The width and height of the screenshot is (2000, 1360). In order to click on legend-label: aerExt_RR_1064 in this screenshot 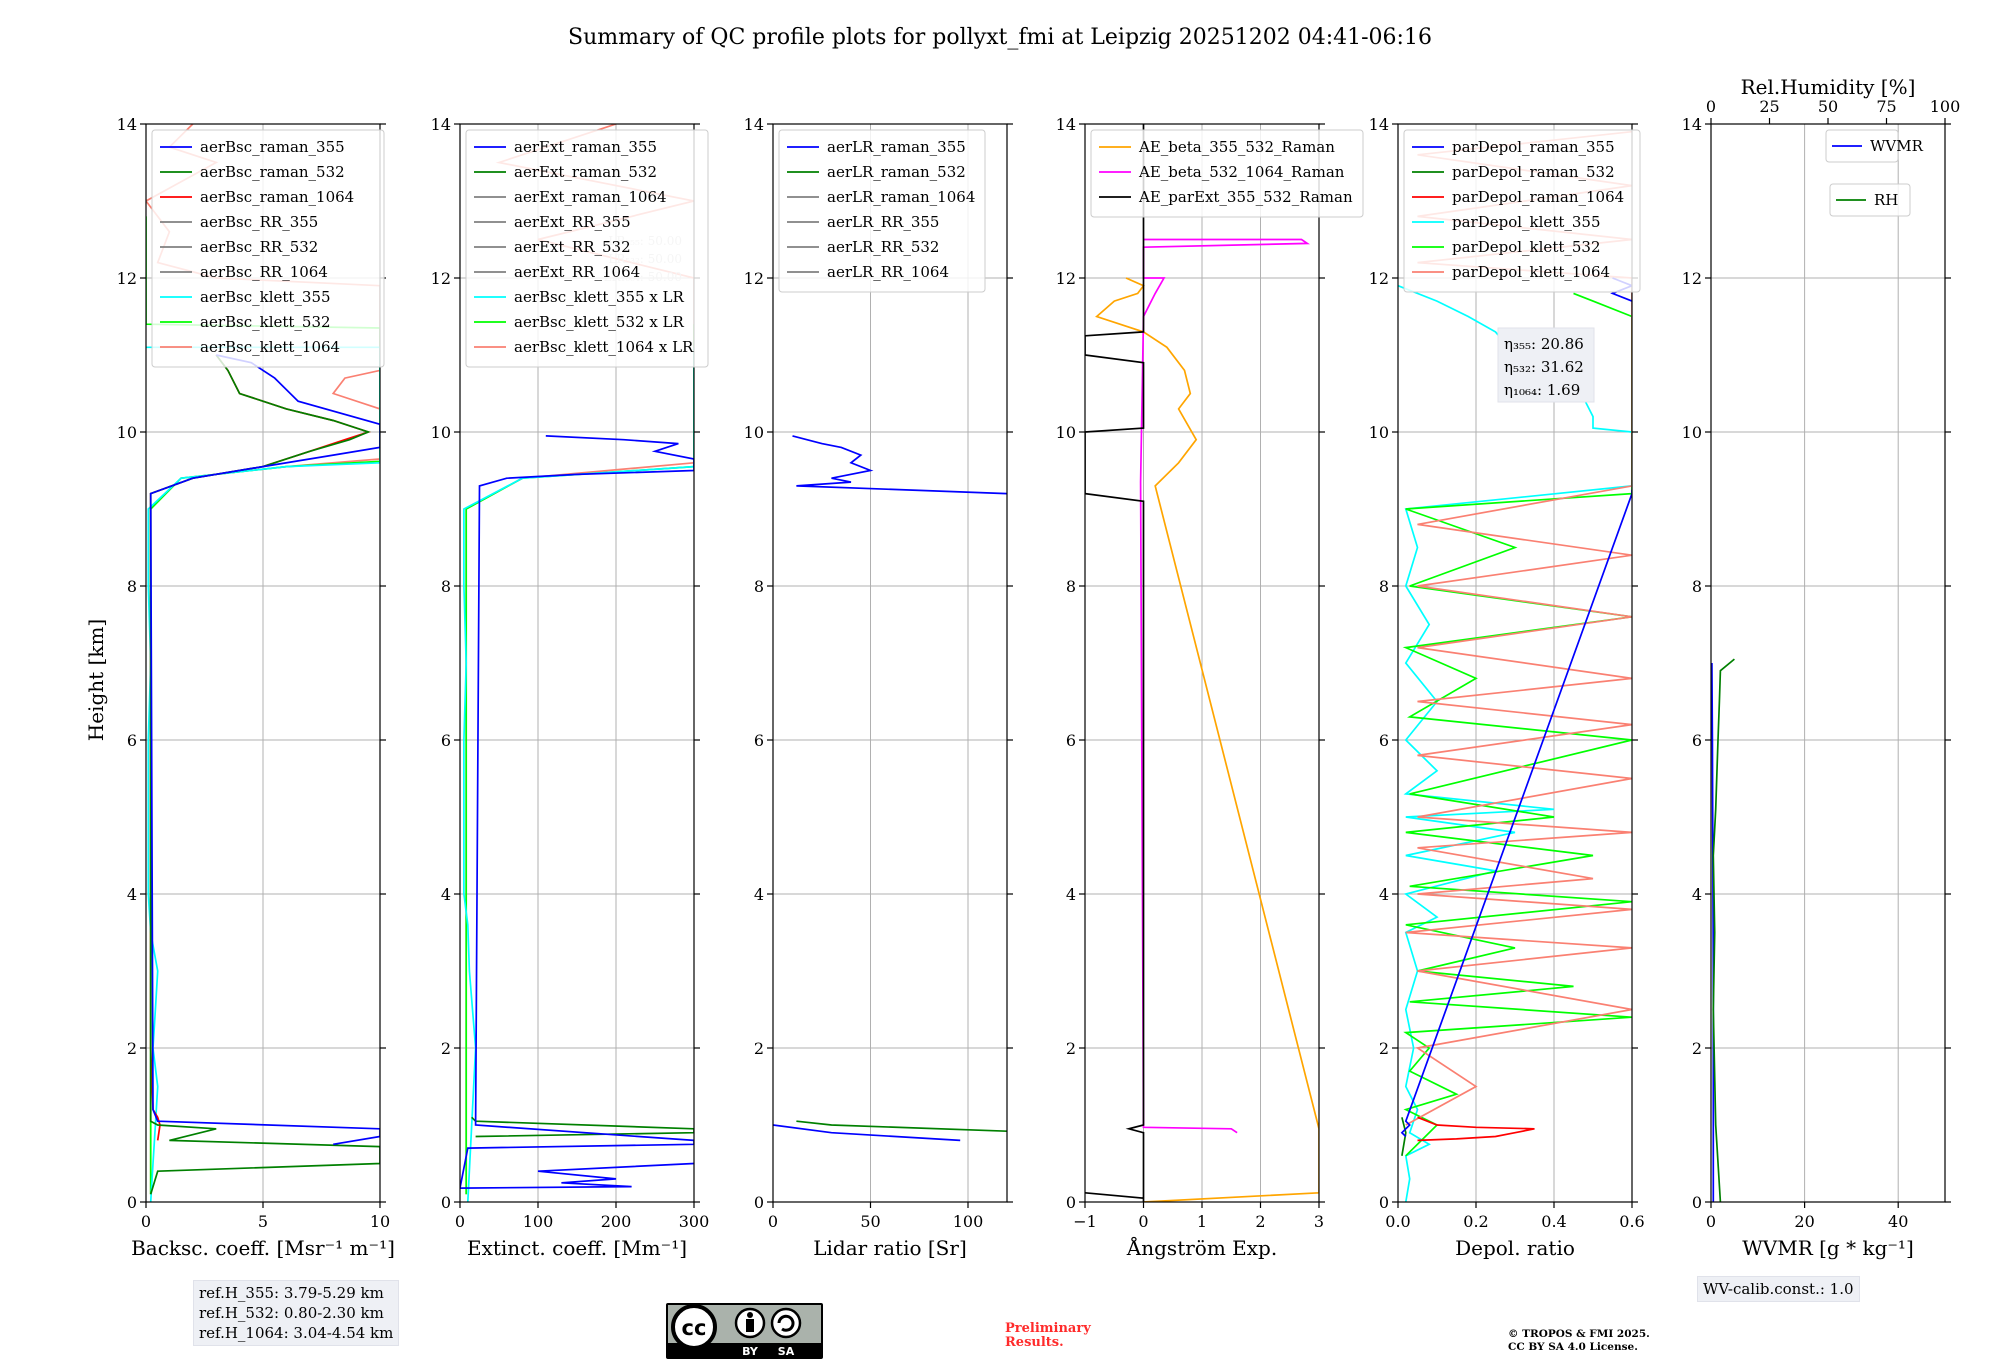, I will do `click(577, 272)`.